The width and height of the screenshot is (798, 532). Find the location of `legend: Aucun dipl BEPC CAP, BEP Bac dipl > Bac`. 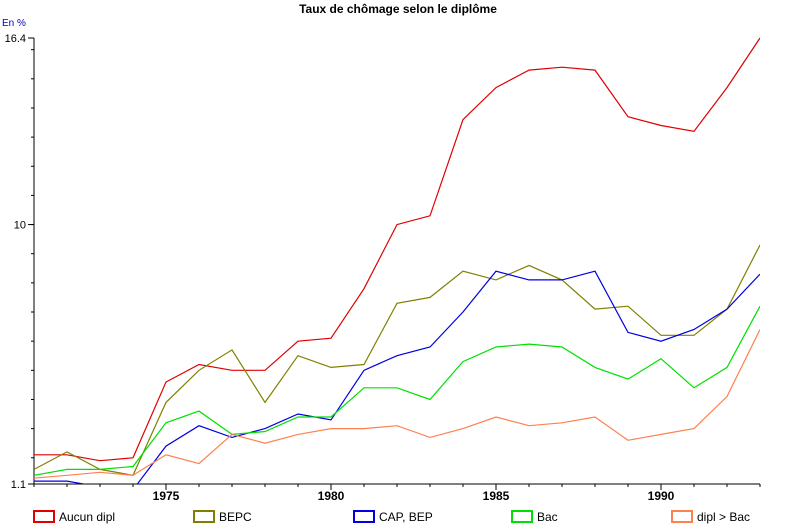

legend: Aucun dipl BEPC CAP, BEP Bac dipl > Bac is located at coordinates (391, 517).